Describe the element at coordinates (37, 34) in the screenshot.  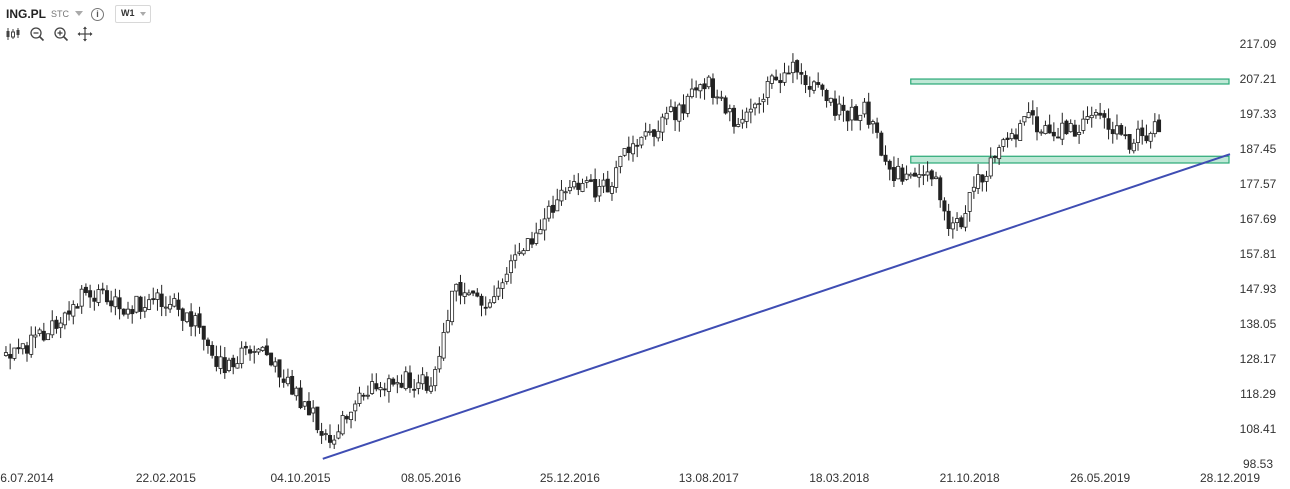
I see `zoom-out-icon` at that location.